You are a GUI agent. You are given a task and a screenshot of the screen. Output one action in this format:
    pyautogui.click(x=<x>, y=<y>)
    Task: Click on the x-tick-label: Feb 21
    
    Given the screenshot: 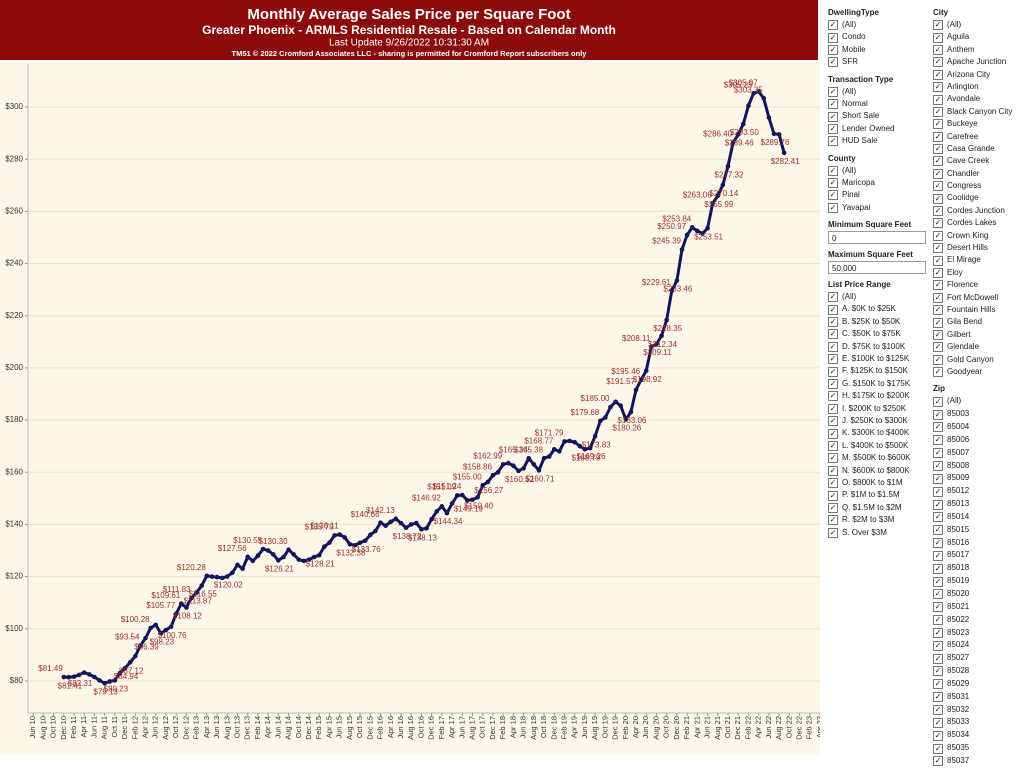 What is the action you would take?
    pyautogui.click(x=686, y=727)
    